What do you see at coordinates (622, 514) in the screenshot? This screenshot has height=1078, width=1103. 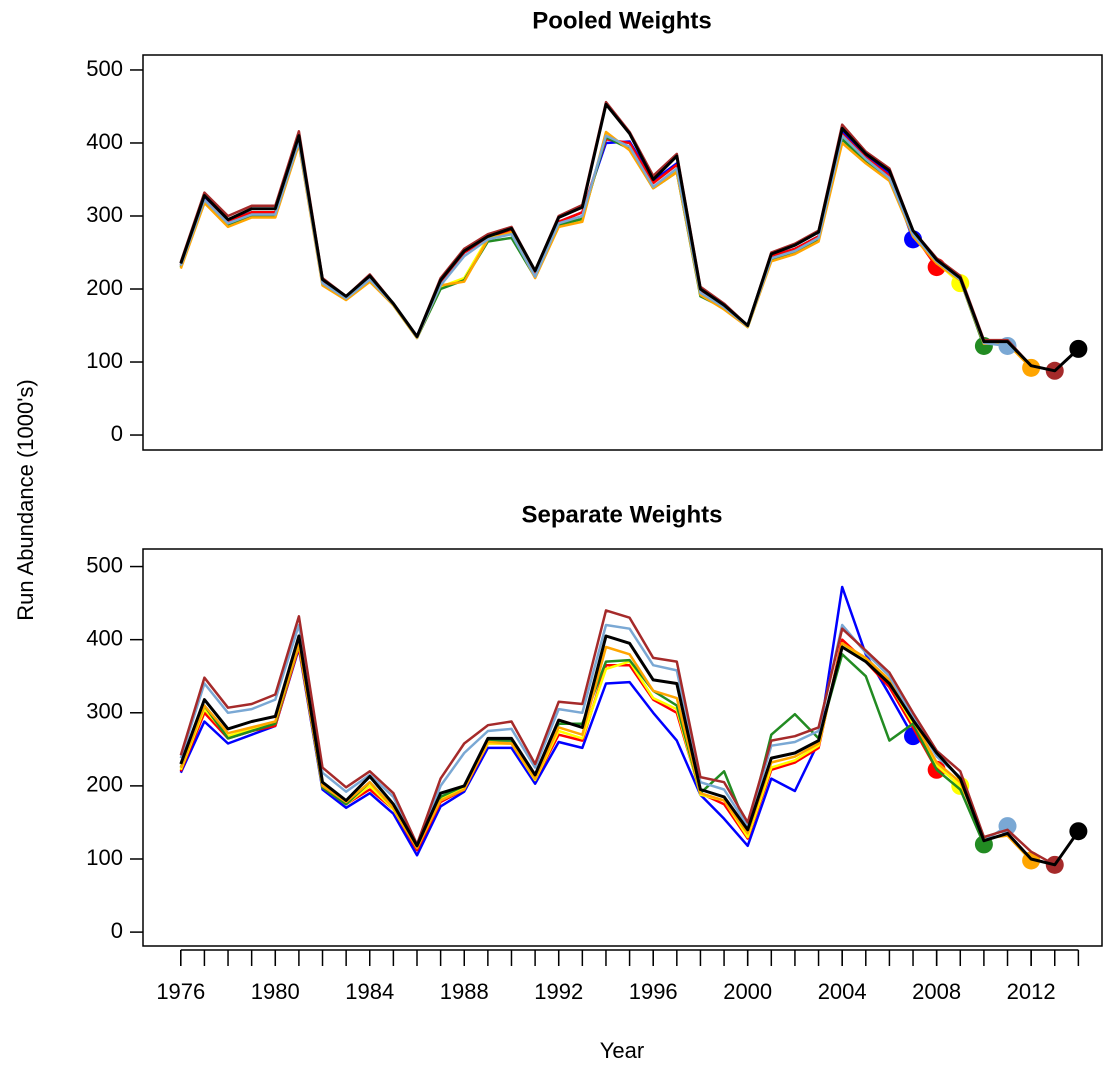 I see `panel-title: Separate Weights` at bounding box center [622, 514].